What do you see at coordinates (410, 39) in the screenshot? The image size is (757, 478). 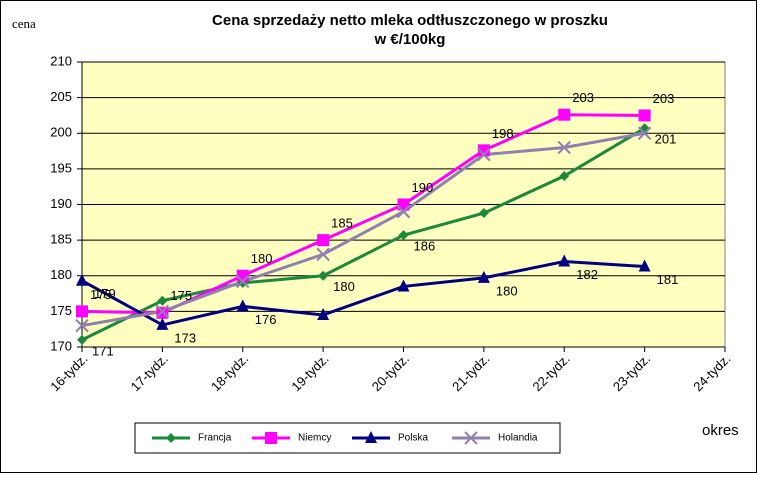 I see `chart-title: w €/100kg` at bounding box center [410, 39].